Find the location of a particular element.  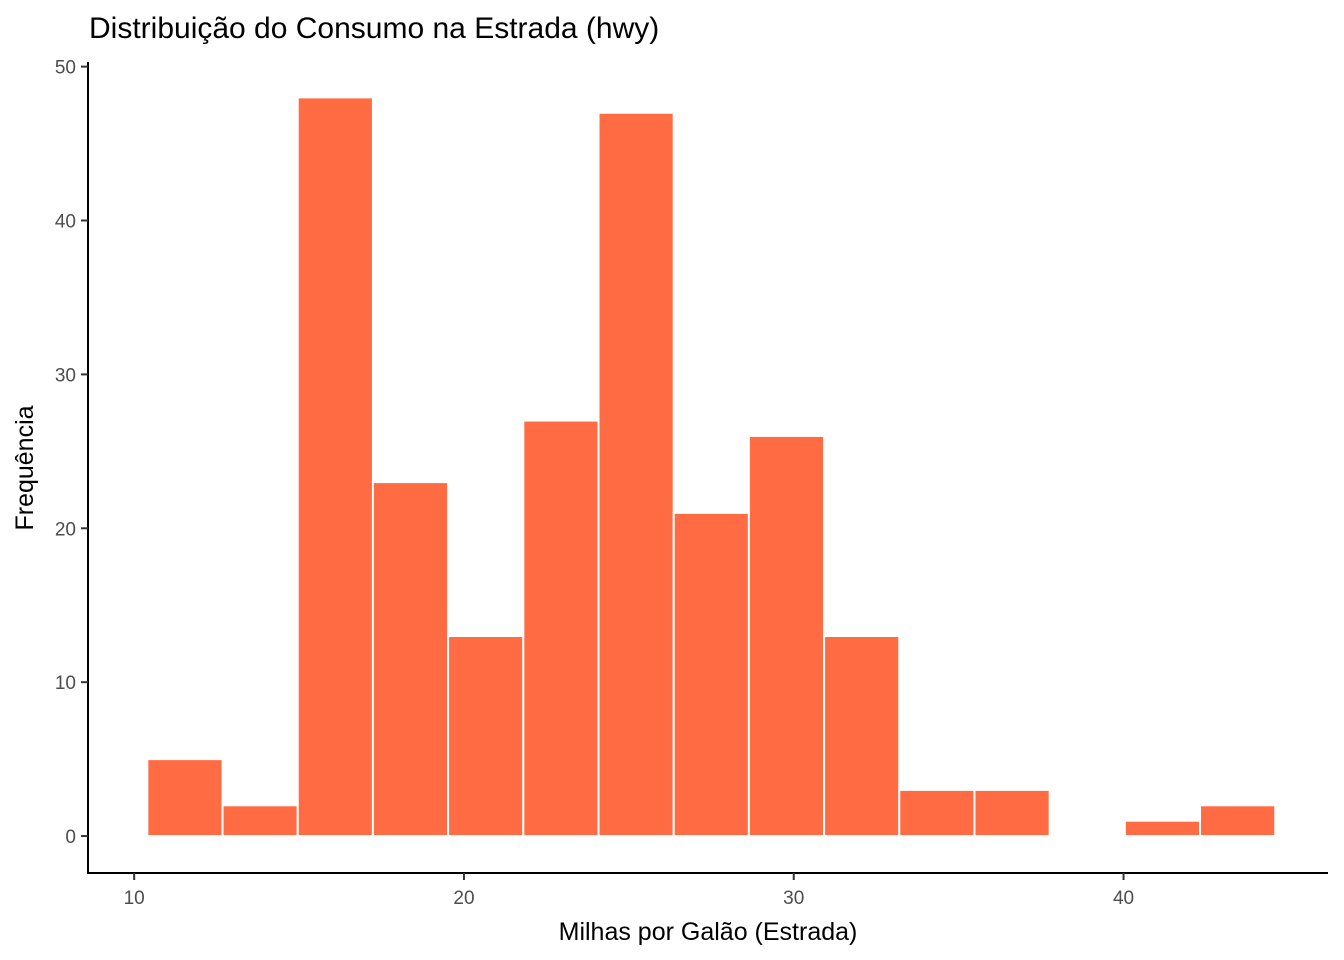

y-tick-label: 0 is located at coordinates (70, 837).